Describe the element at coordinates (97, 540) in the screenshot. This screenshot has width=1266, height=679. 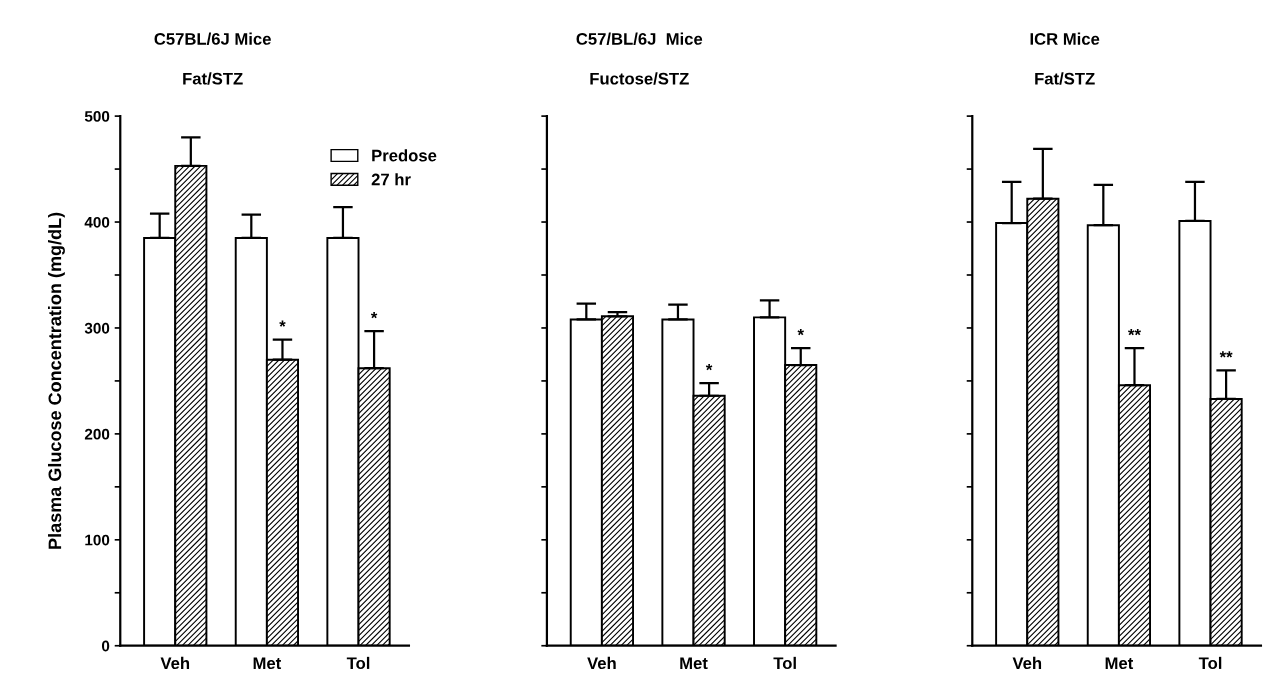
I see `y-tick-label: 100` at that location.